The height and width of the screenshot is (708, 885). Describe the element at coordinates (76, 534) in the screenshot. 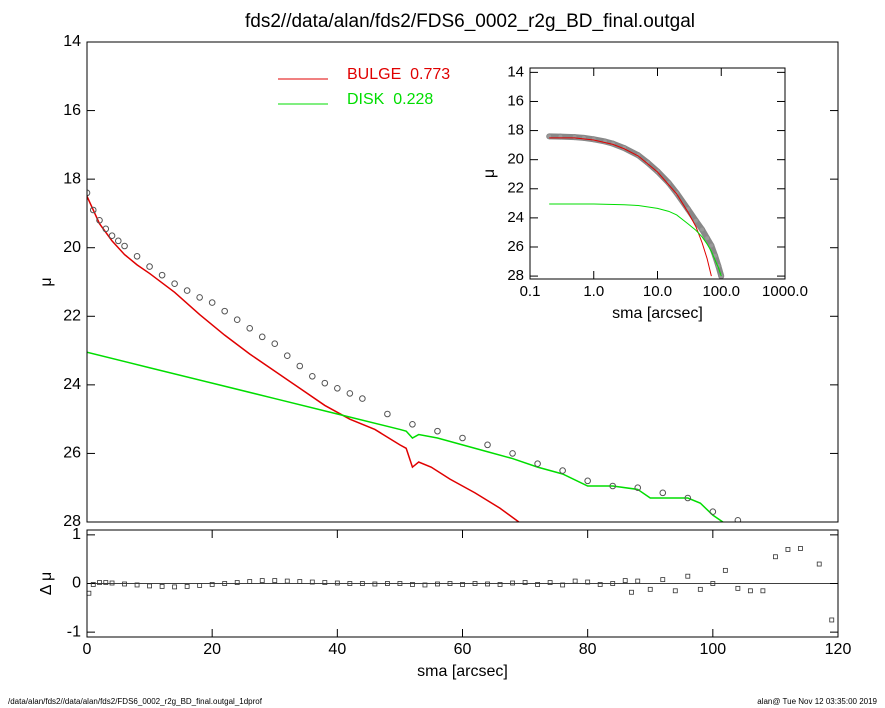

I see `y-tick-label: 1` at that location.